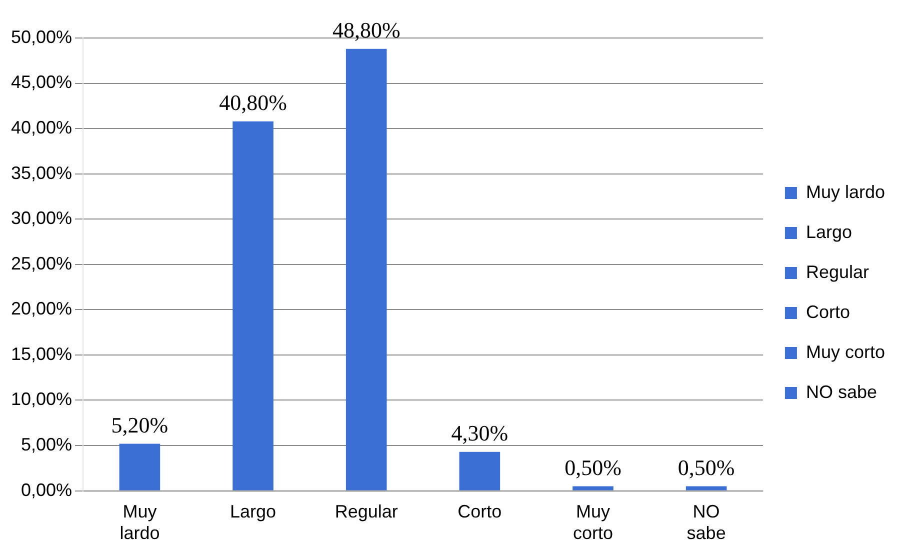 The image size is (913, 556). I want to click on y-tick-label: 45,00%, so click(41, 82).